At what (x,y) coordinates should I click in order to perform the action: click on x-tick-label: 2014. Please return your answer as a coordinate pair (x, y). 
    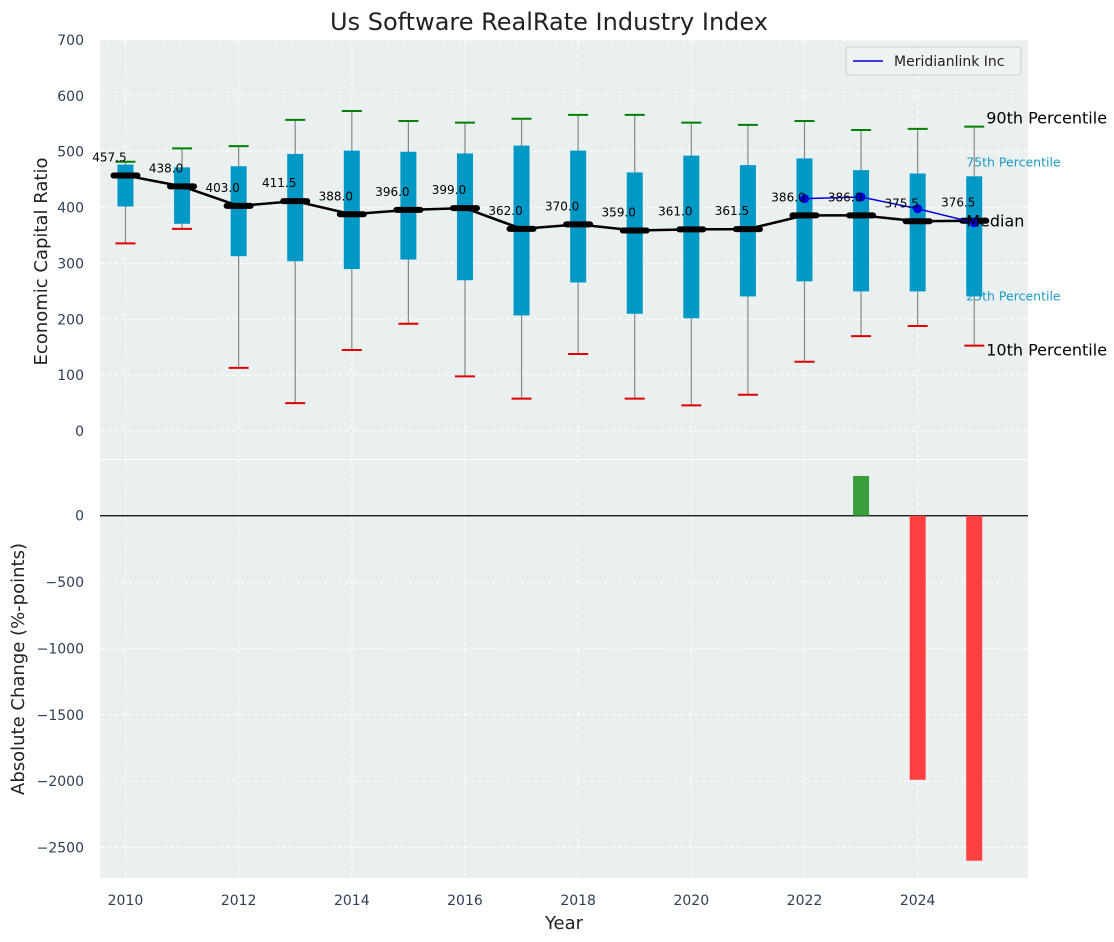
    Looking at the image, I should click on (352, 901).